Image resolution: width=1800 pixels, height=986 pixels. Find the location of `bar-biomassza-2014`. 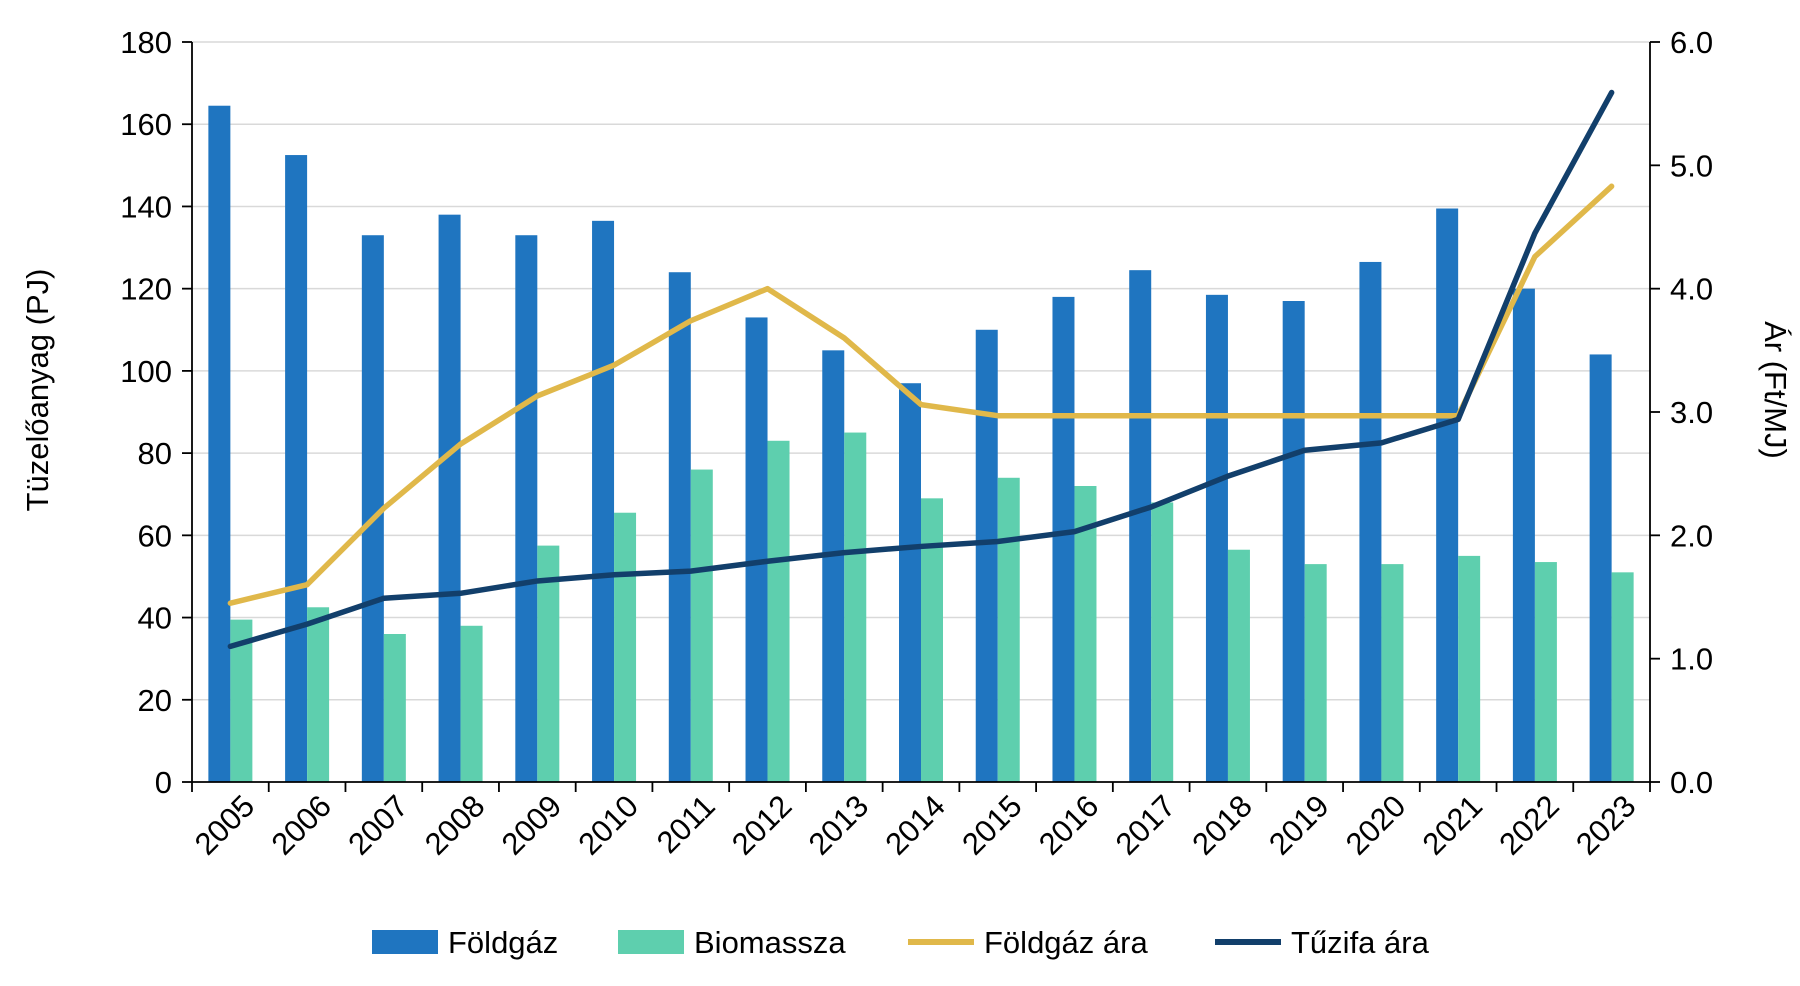

bar-biomassza-2014 is located at coordinates (932, 640).